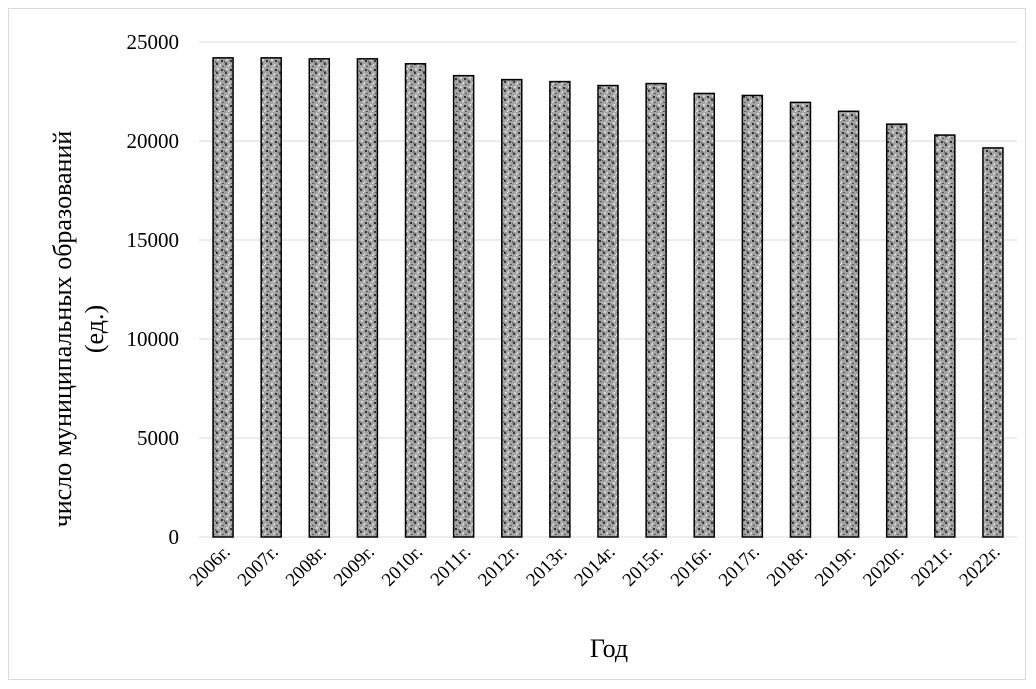  What do you see at coordinates (153, 339) in the screenshot?
I see `y-tick-label: 10000` at bounding box center [153, 339].